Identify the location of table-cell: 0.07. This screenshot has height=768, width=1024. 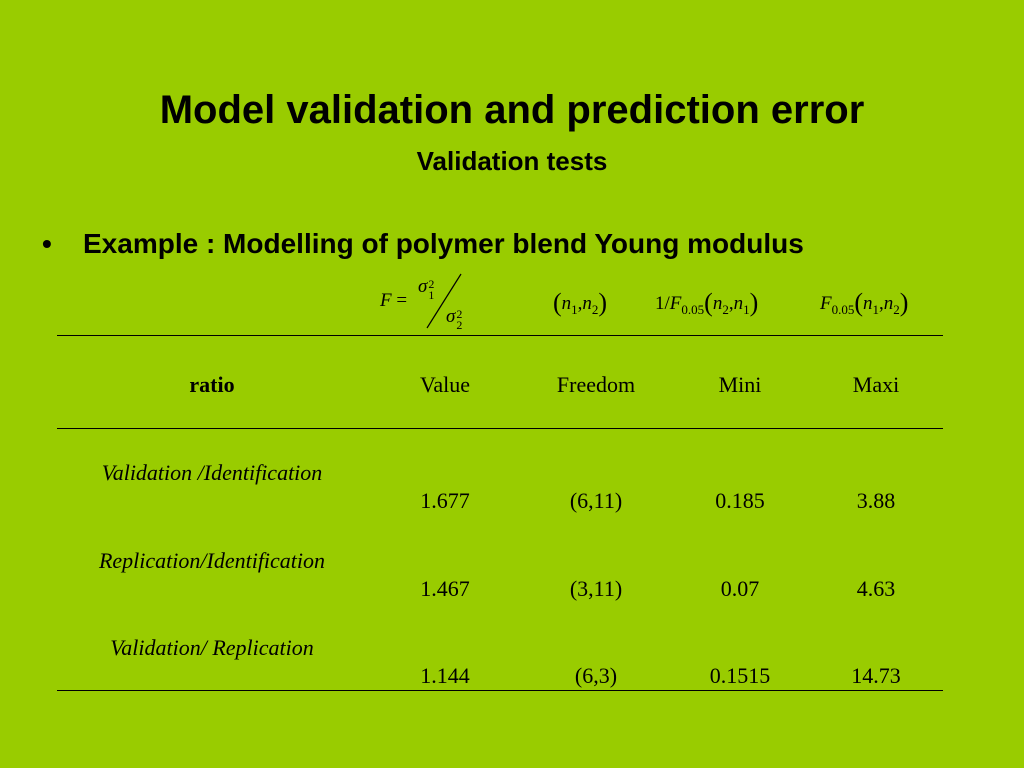
(740, 588).